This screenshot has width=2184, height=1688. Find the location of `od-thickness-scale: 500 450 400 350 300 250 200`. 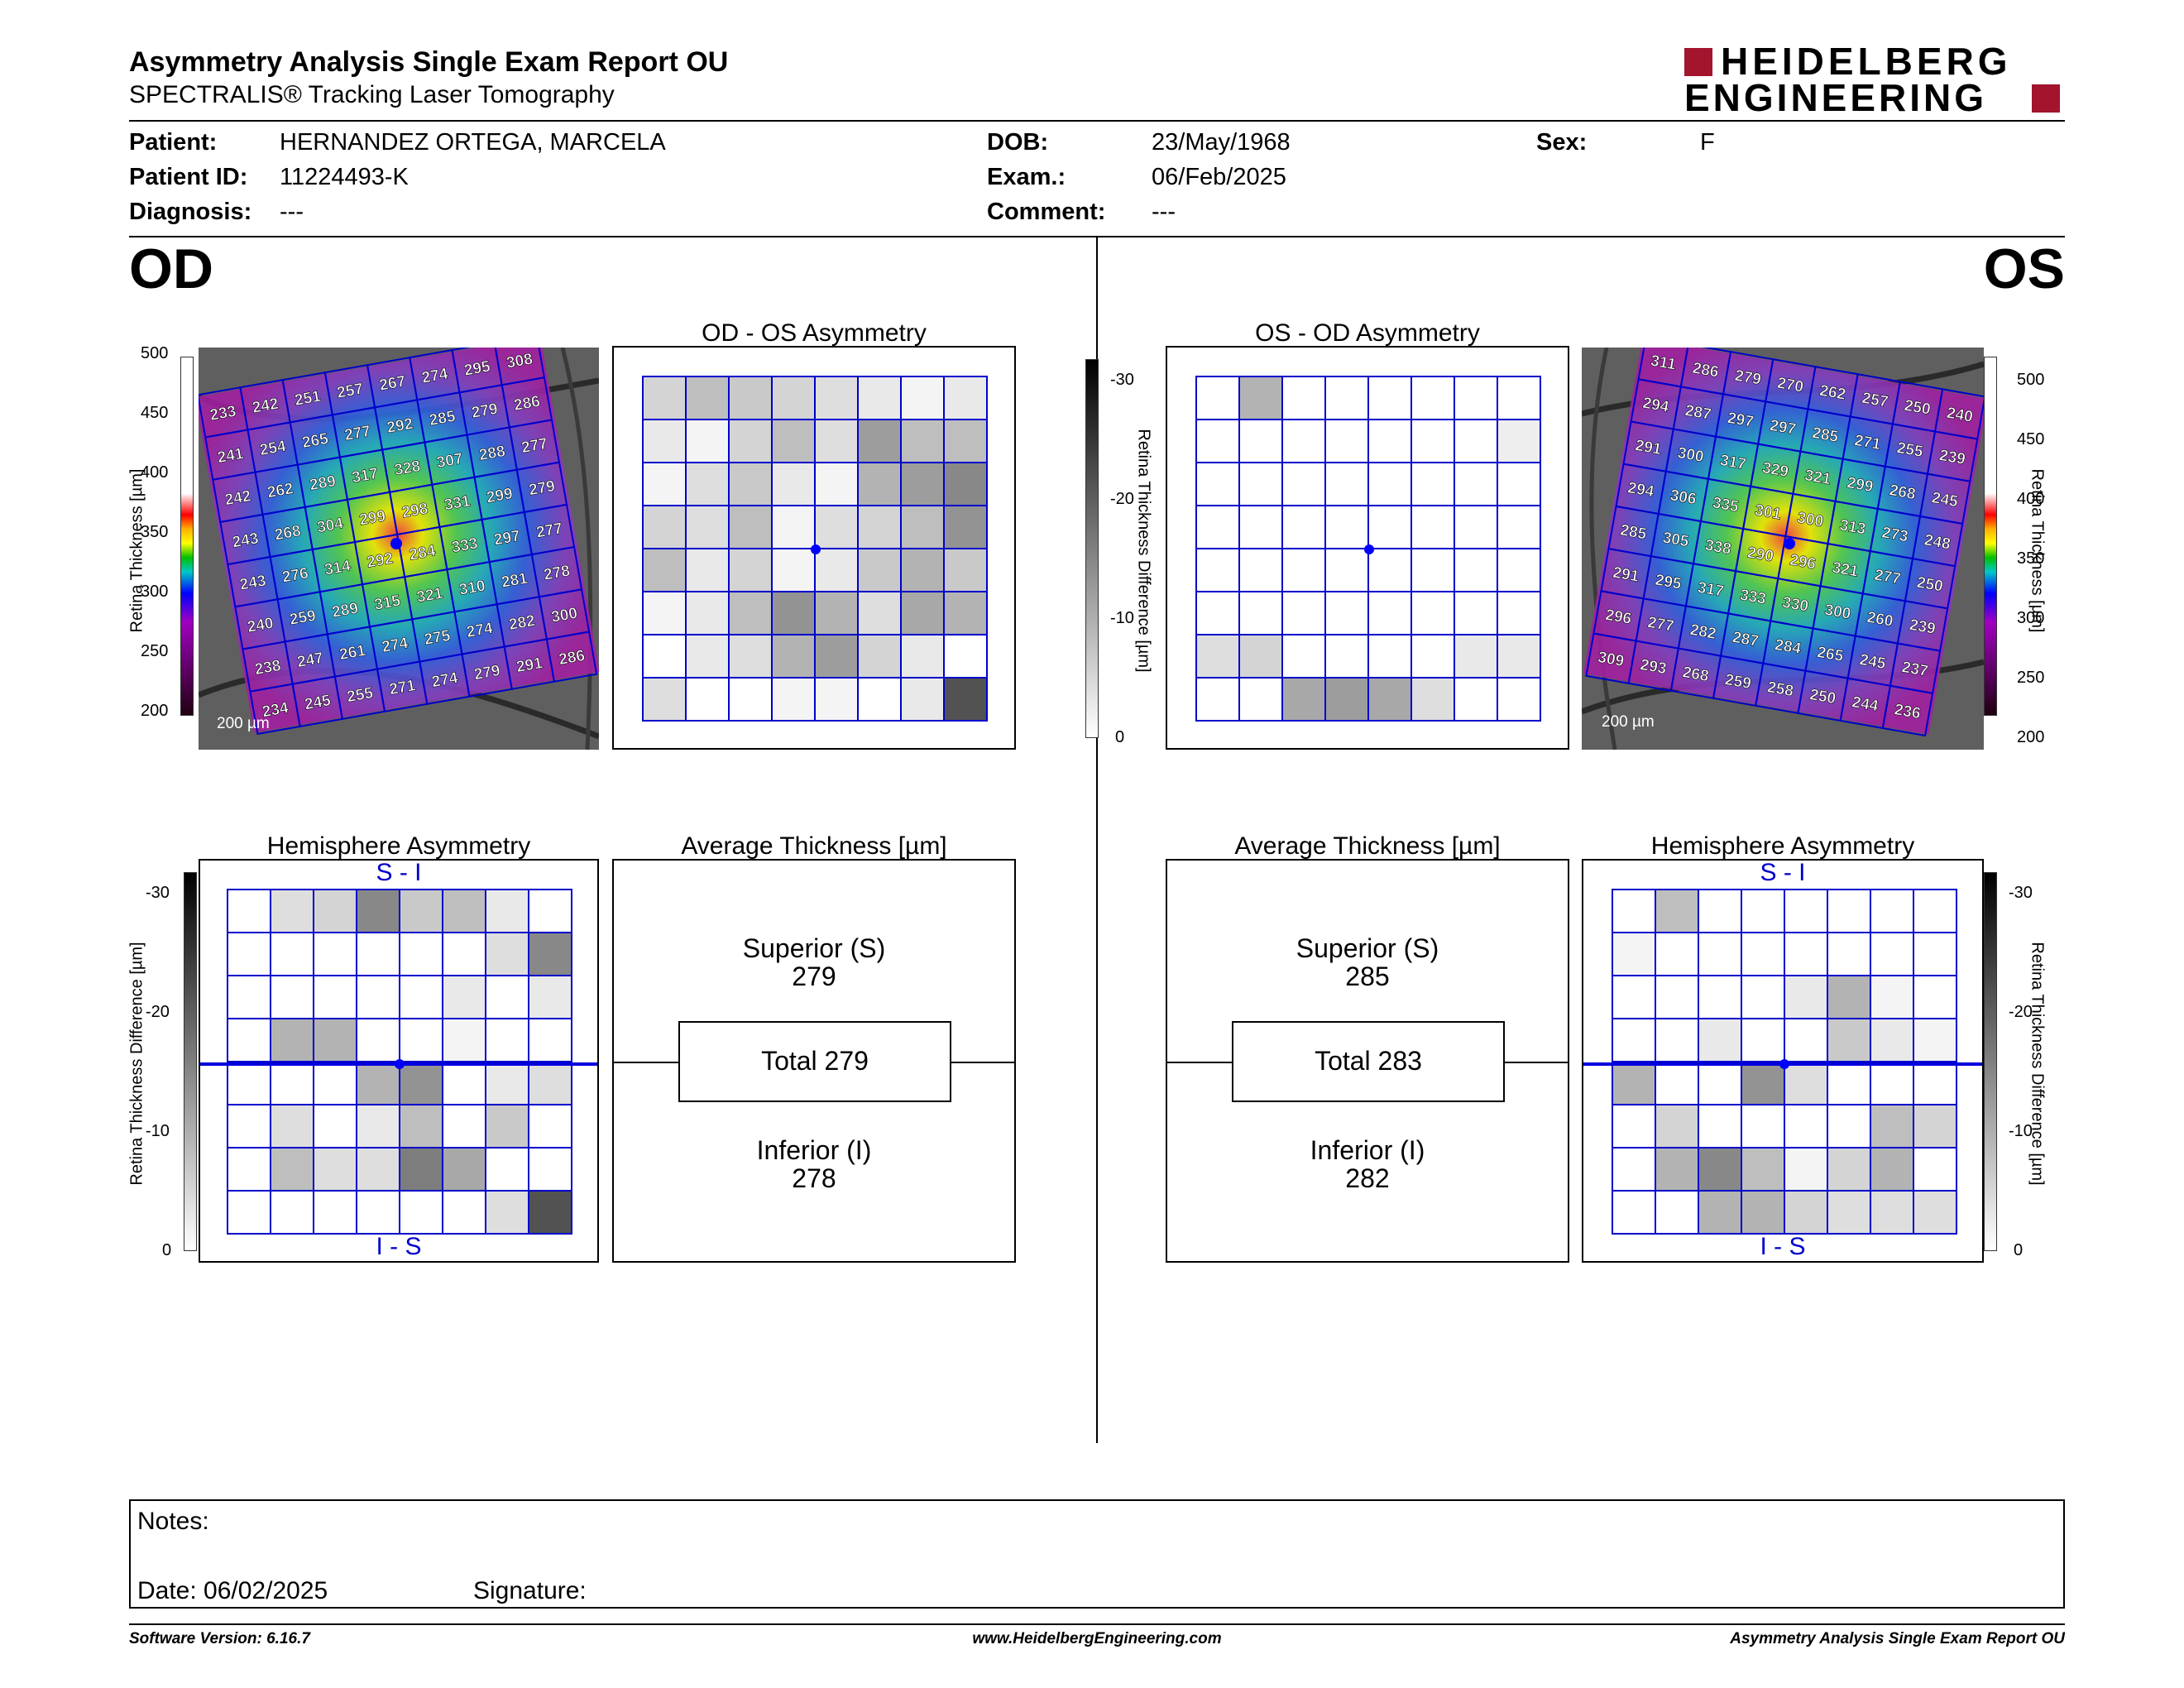

od-thickness-scale: 500 450 400 350 300 250 200 is located at coordinates (163, 542).